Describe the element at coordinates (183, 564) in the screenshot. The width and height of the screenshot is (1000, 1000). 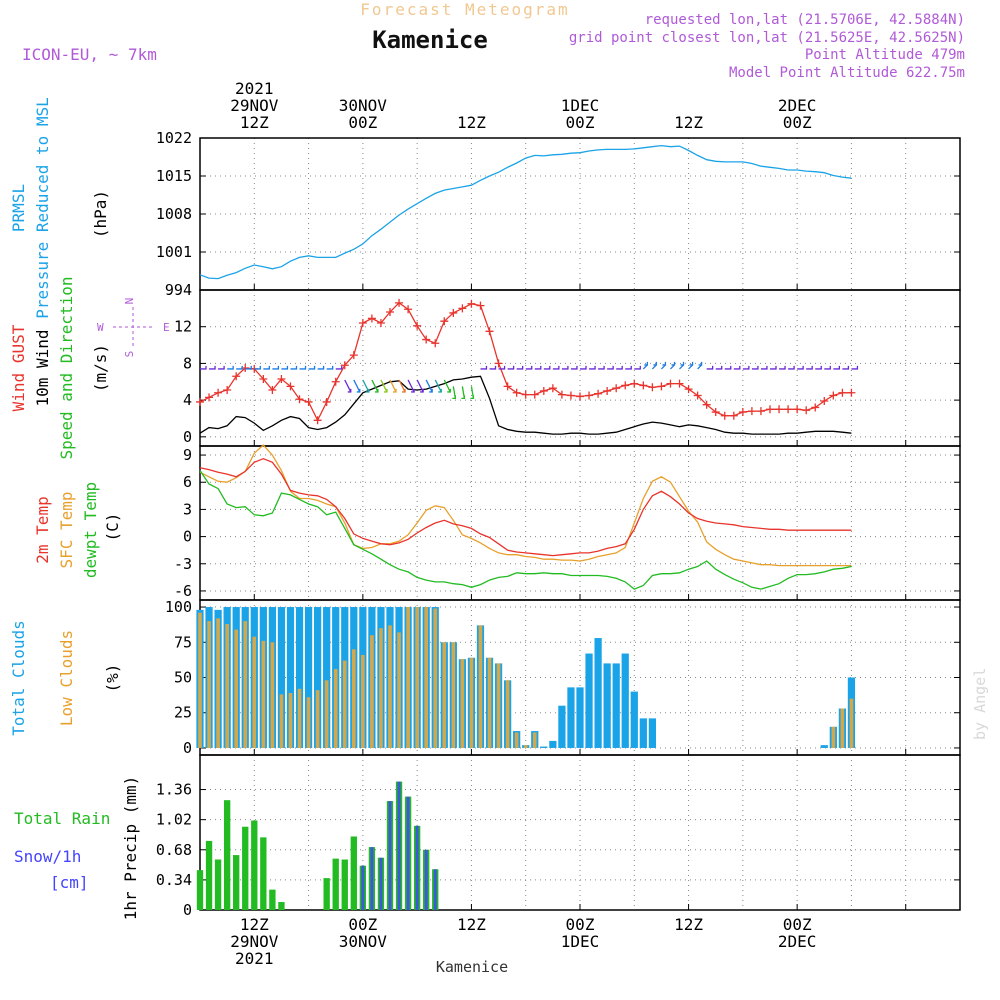
I see `y-tick-label: -3` at that location.